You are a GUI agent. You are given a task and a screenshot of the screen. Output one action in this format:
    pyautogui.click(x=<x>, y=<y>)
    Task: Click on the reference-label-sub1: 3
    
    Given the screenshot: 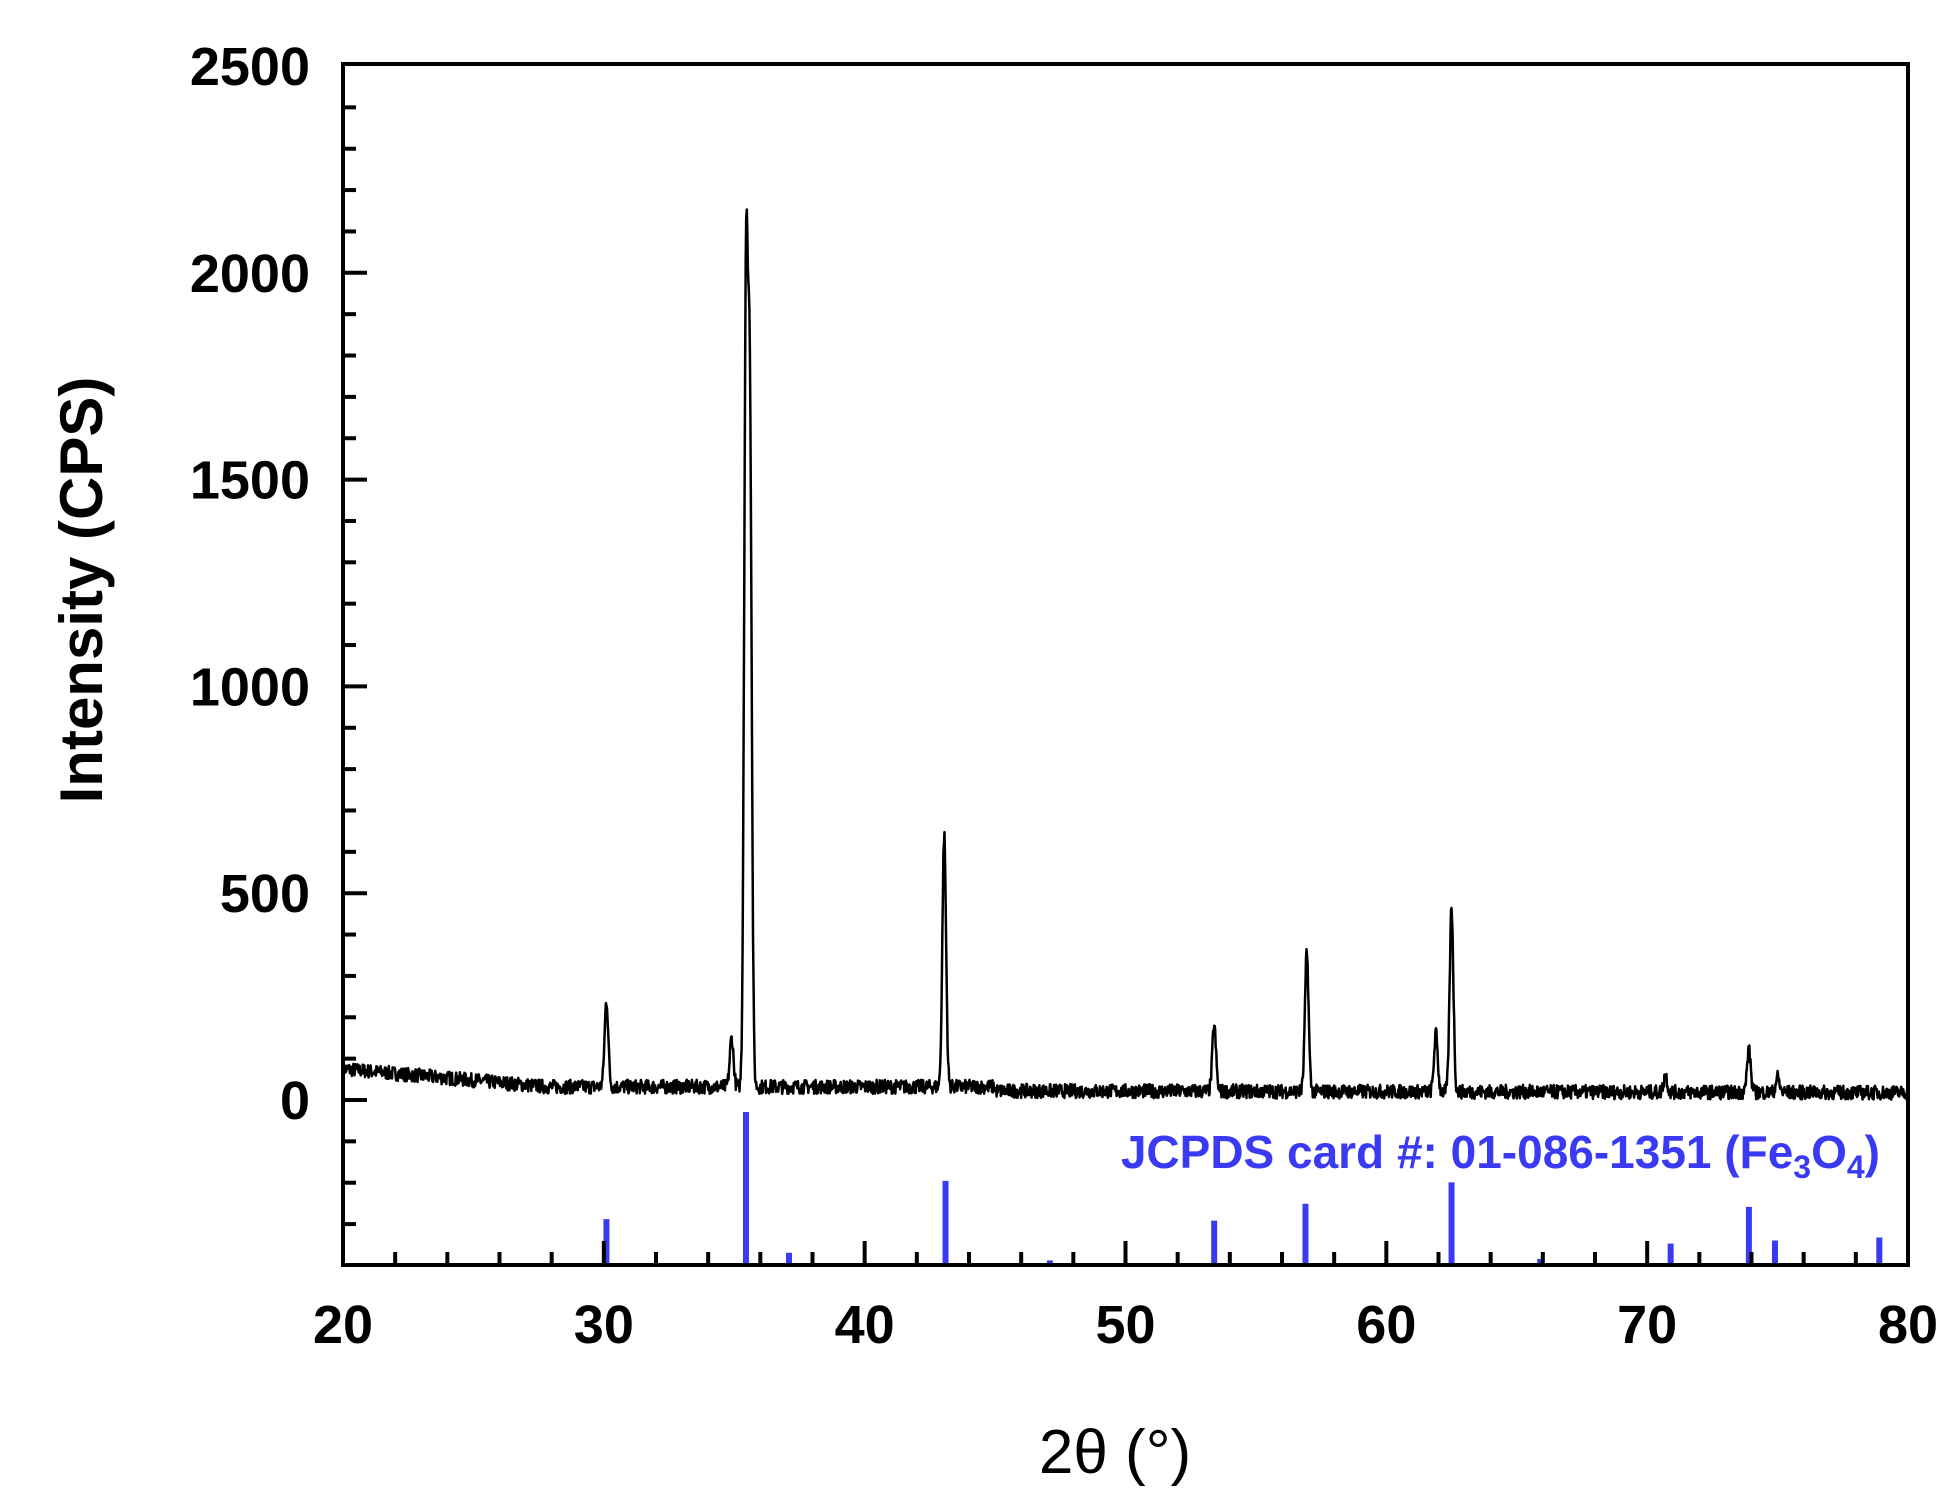 What is the action you would take?
    pyautogui.click(x=1802, y=1167)
    